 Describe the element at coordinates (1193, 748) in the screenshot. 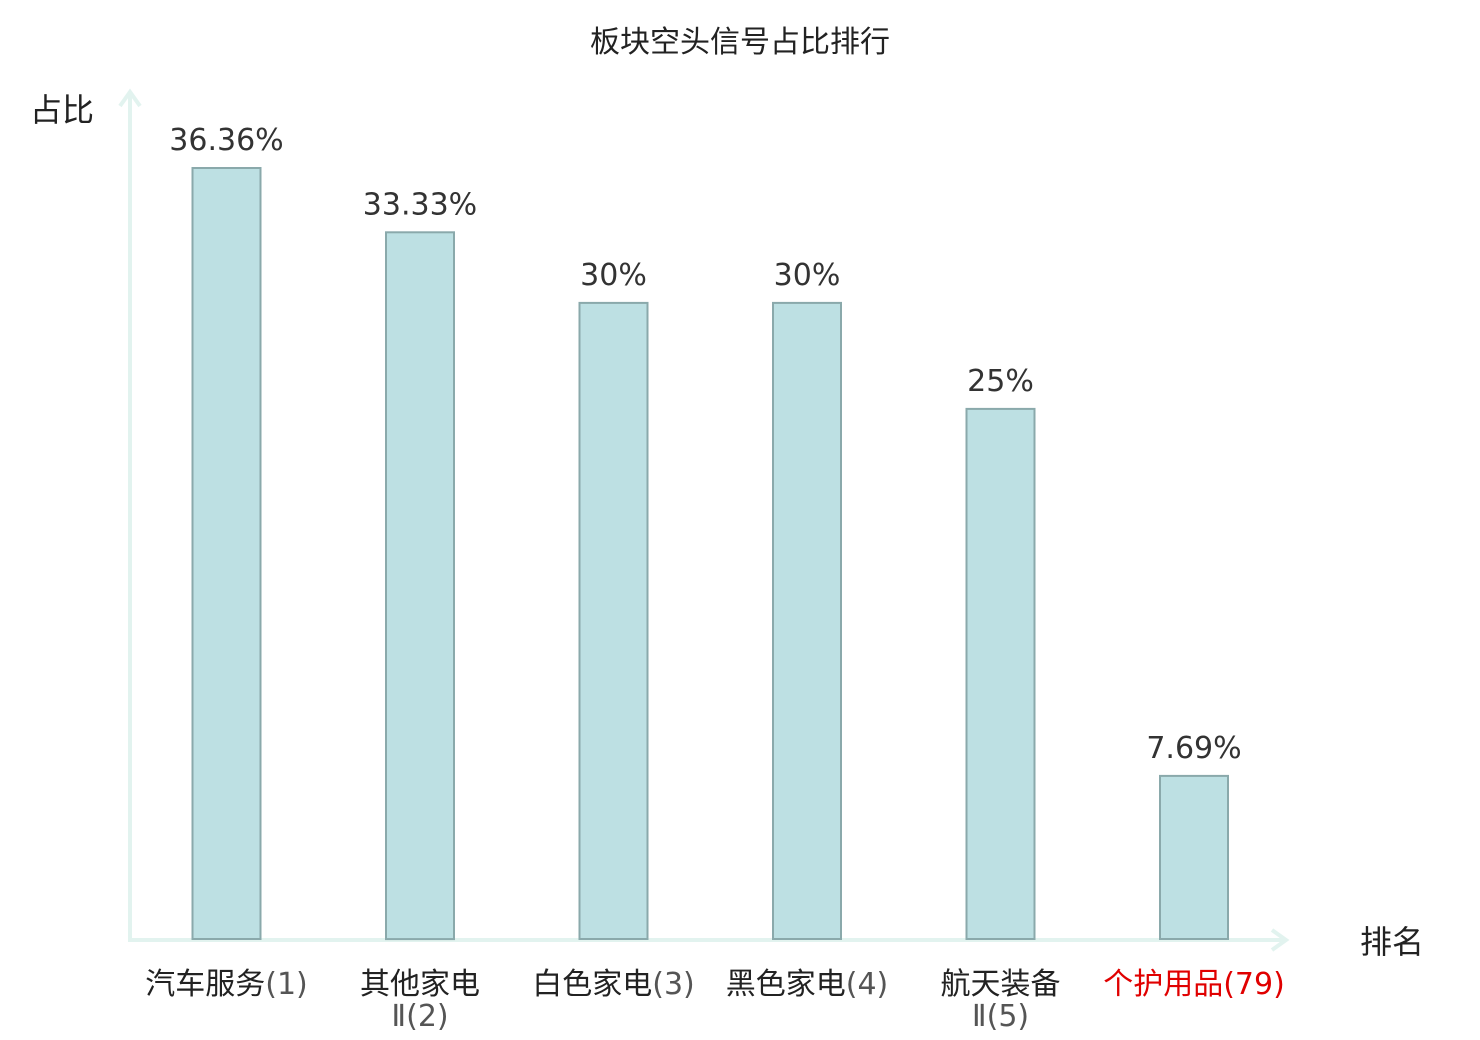

I see `value-label-6: 7.69%` at that location.